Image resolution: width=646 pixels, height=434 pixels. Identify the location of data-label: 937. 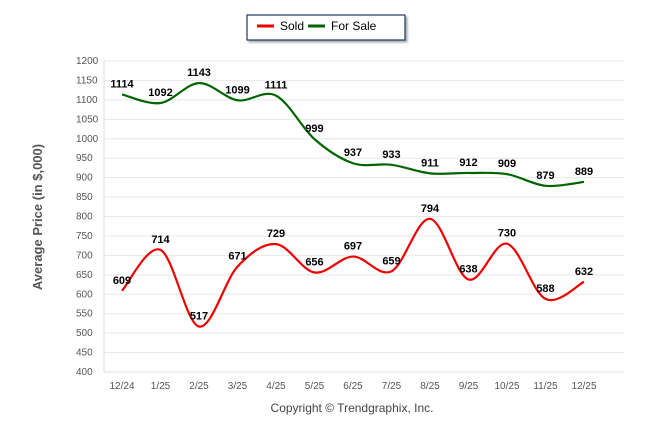
(353, 153).